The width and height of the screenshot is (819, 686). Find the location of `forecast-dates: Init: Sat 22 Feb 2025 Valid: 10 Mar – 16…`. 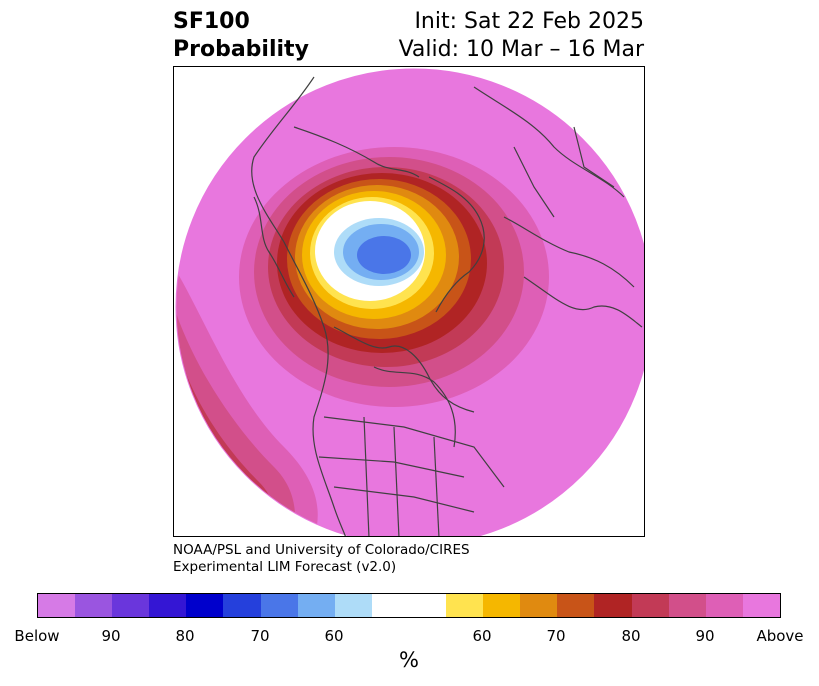

forecast-dates: Init: Sat 22 Feb 2025 Valid: 10 Mar – 16… is located at coordinates (521, 36).